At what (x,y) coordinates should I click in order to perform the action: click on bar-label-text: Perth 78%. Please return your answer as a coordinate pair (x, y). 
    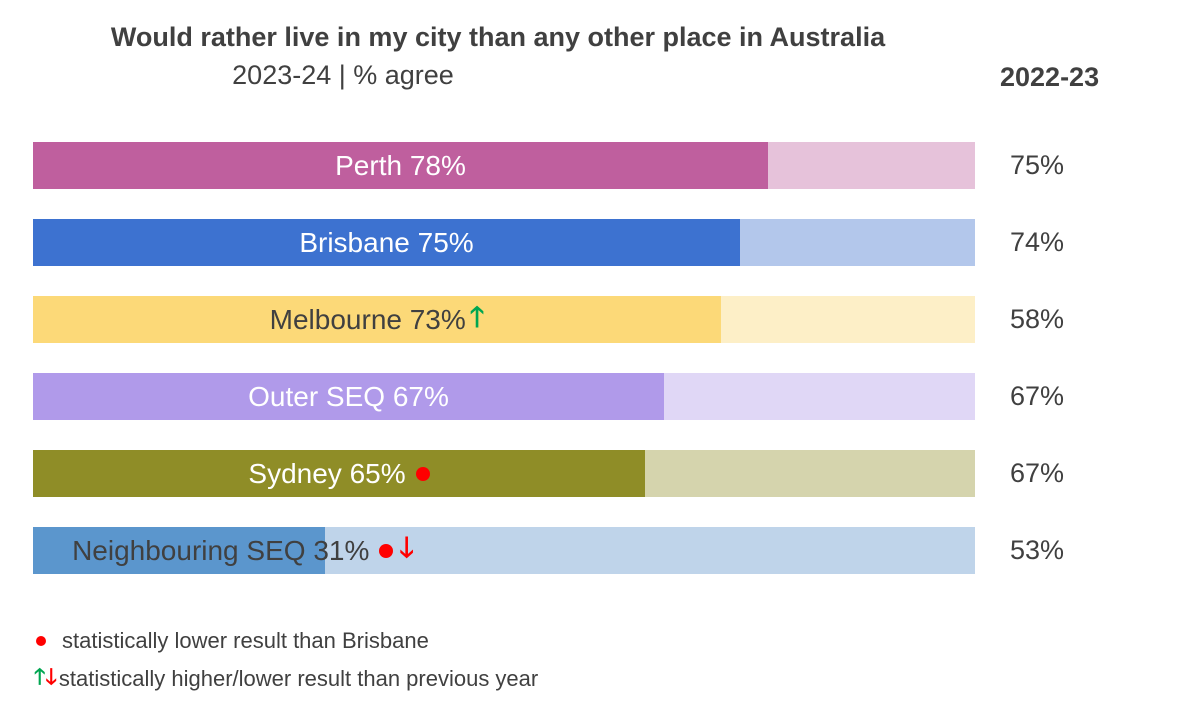
    Looking at the image, I should click on (400, 165).